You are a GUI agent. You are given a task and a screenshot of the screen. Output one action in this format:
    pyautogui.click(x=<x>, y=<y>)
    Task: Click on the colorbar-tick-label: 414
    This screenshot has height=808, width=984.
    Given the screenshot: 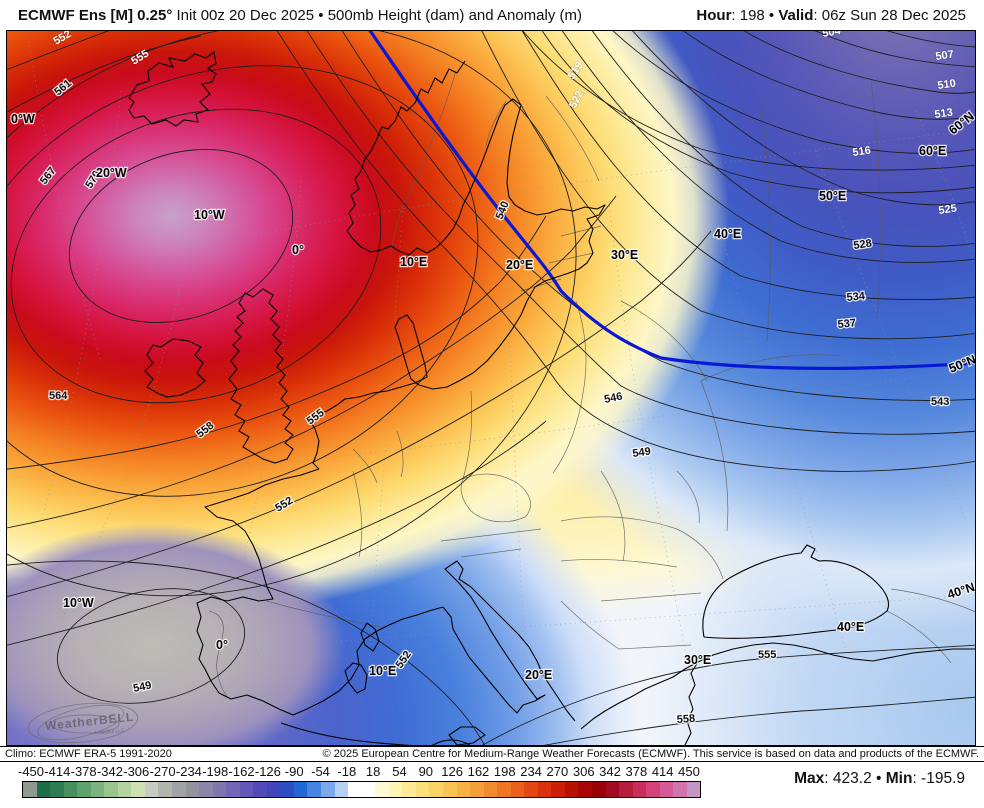 What is the action you would take?
    pyautogui.click(x=662, y=771)
    